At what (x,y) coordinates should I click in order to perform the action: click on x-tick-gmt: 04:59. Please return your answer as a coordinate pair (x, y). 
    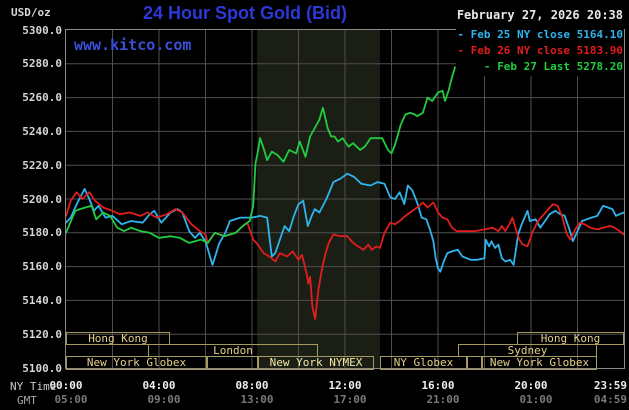
    Looking at the image, I should click on (610, 399).